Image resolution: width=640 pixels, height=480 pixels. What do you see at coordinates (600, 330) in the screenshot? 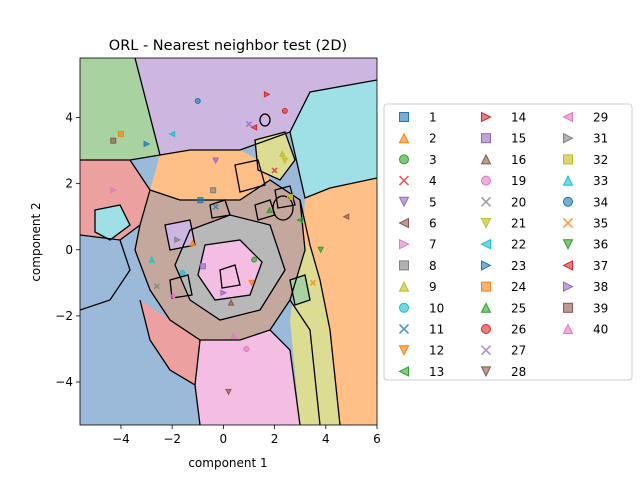
I see `legend-label-40: 40` at bounding box center [600, 330].